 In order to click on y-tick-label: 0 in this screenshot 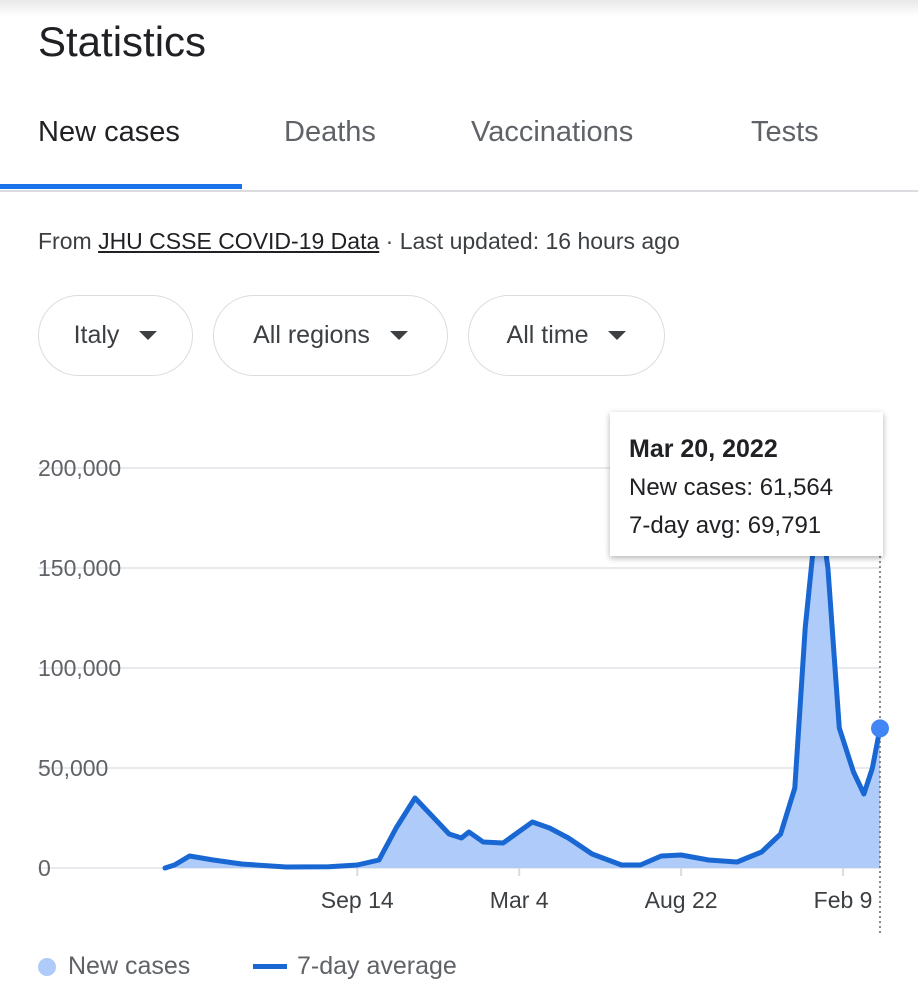, I will do `click(44, 868)`.